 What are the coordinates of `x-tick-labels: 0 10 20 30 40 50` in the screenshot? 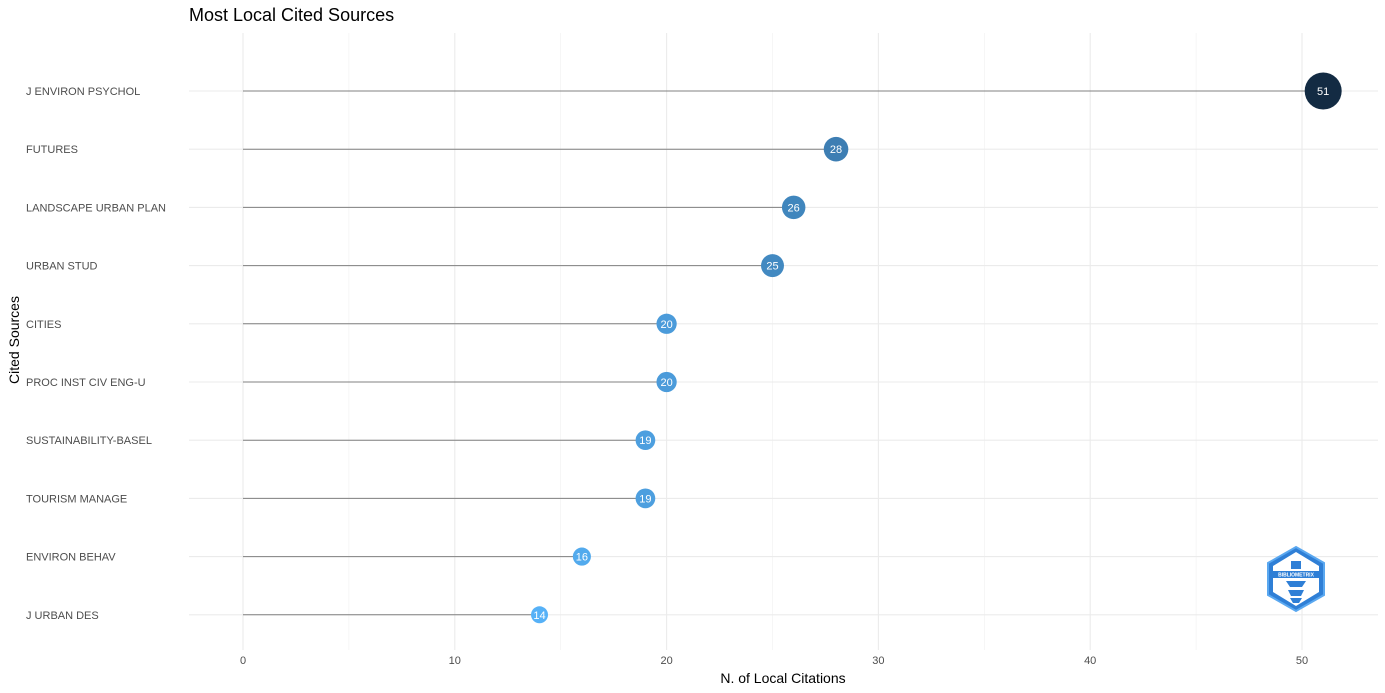 It's located at (774, 661).